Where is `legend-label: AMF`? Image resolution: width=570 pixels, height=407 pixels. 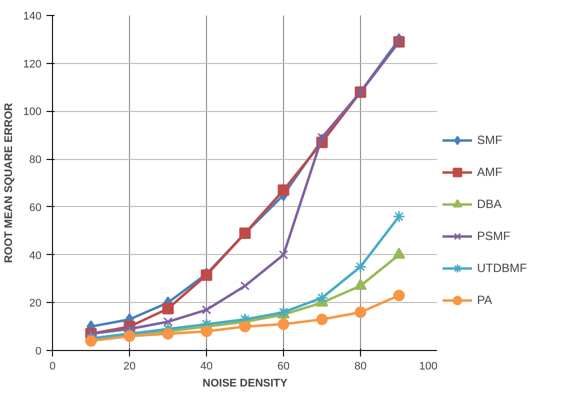
legend-label: AMF is located at coordinates (489, 172).